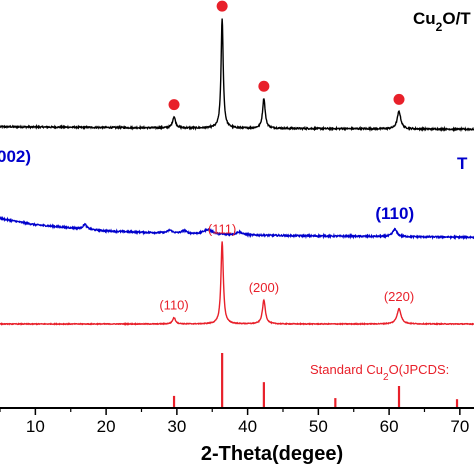  Describe the element at coordinates (222, 228) in the screenshot. I see `peak-label-111: (111)` at that location.